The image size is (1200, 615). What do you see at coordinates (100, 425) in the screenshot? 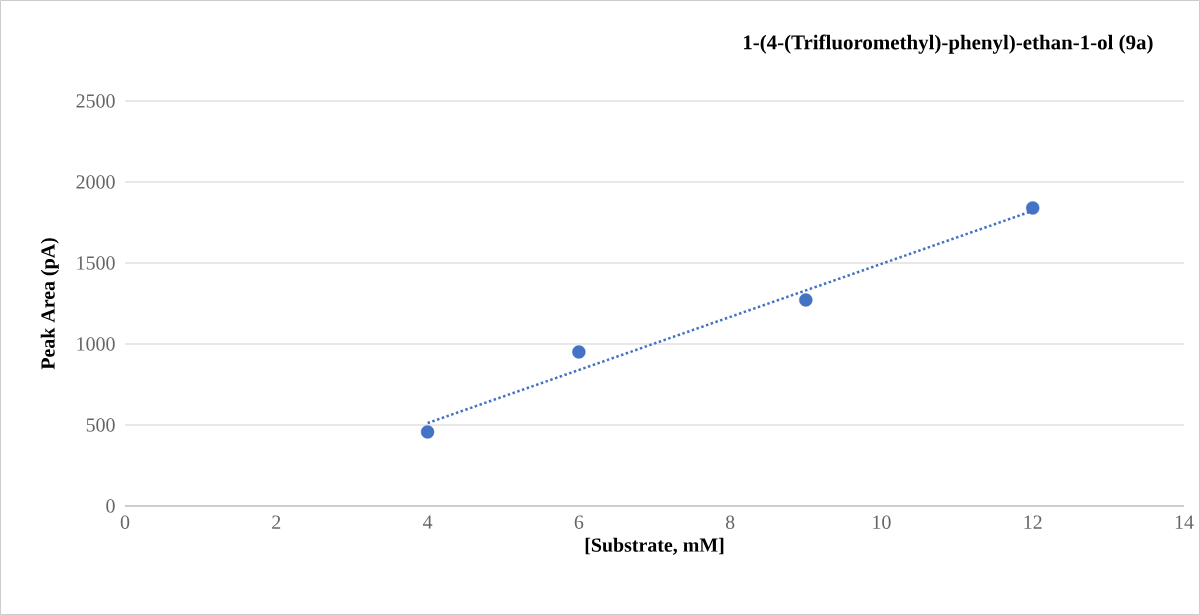
I see `y-tick-label: 500` at bounding box center [100, 425].